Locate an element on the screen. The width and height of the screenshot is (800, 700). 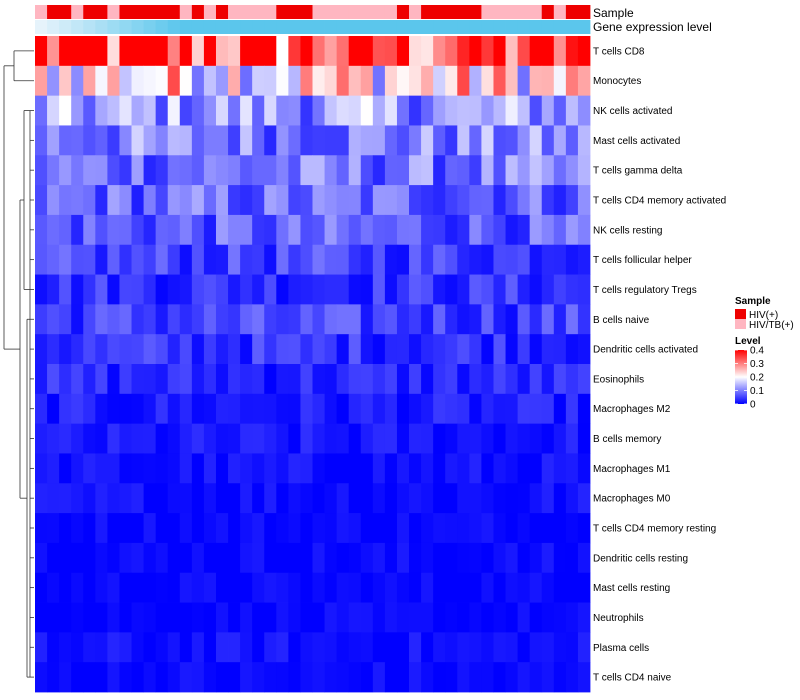
row-label: Monocytes is located at coordinates (617, 81).